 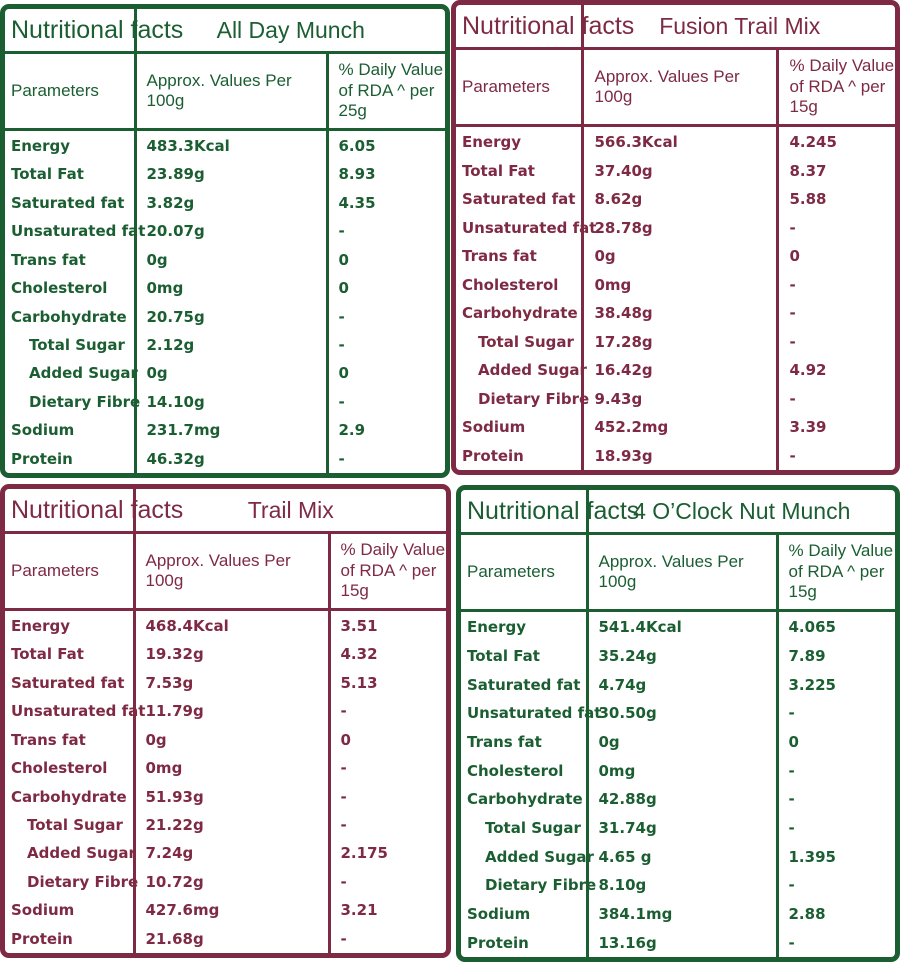 What do you see at coordinates (675, 313) in the screenshot?
I see `table-row-carbohydrate: Carbohydrate 38.48g -` at bounding box center [675, 313].